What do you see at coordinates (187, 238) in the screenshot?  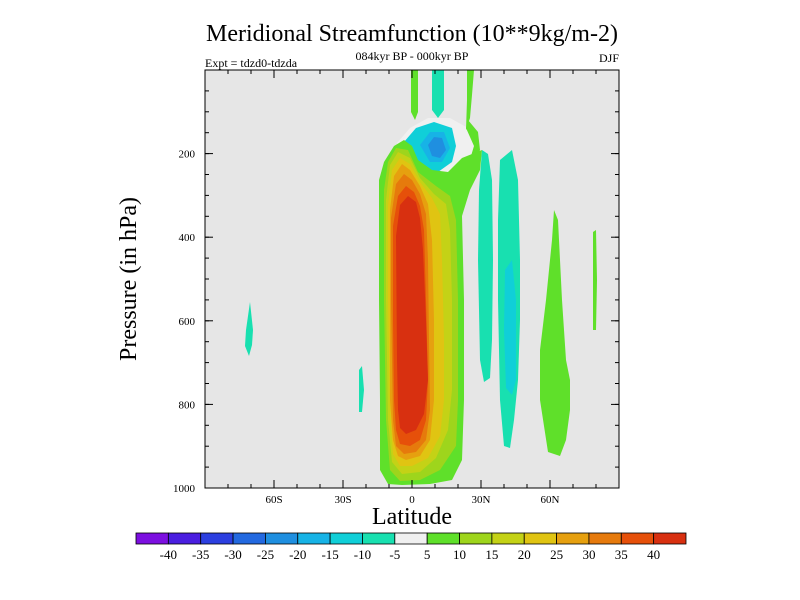 I see `y-tick-label: 400` at bounding box center [187, 238].